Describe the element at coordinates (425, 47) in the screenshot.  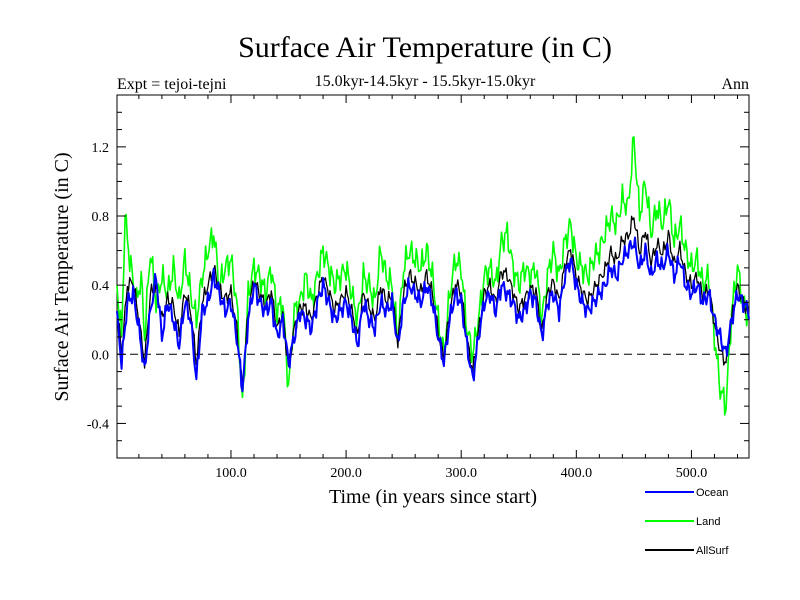
I see `chart-title: Surface Air Temperature (in C)` at that location.